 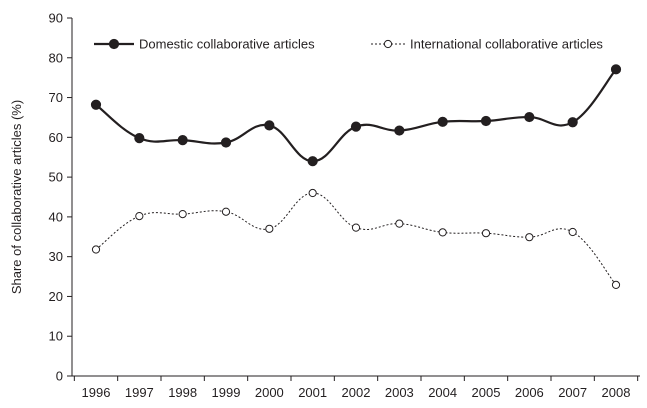 What do you see at coordinates (114, 44) in the screenshot?
I see `legend-marker-domestic` at bounding box center [114, 44].